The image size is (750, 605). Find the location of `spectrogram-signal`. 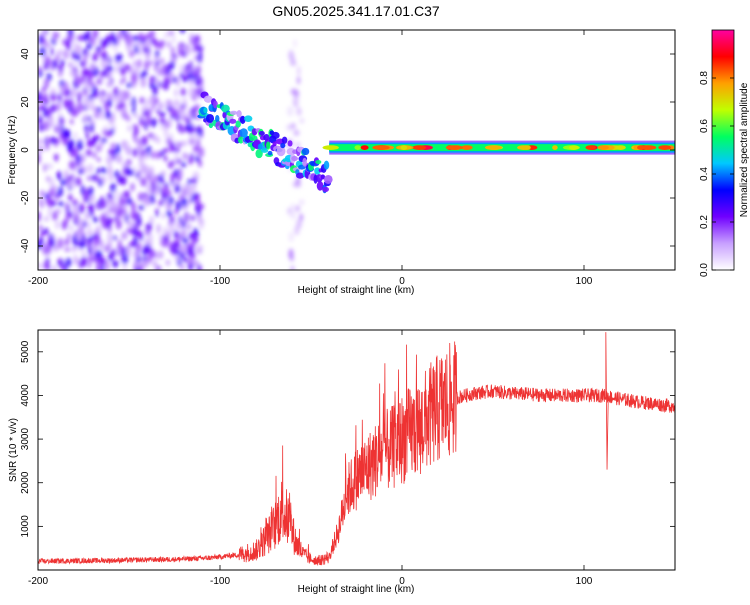

spectrogram-signal is located at coordinates (436, 142).